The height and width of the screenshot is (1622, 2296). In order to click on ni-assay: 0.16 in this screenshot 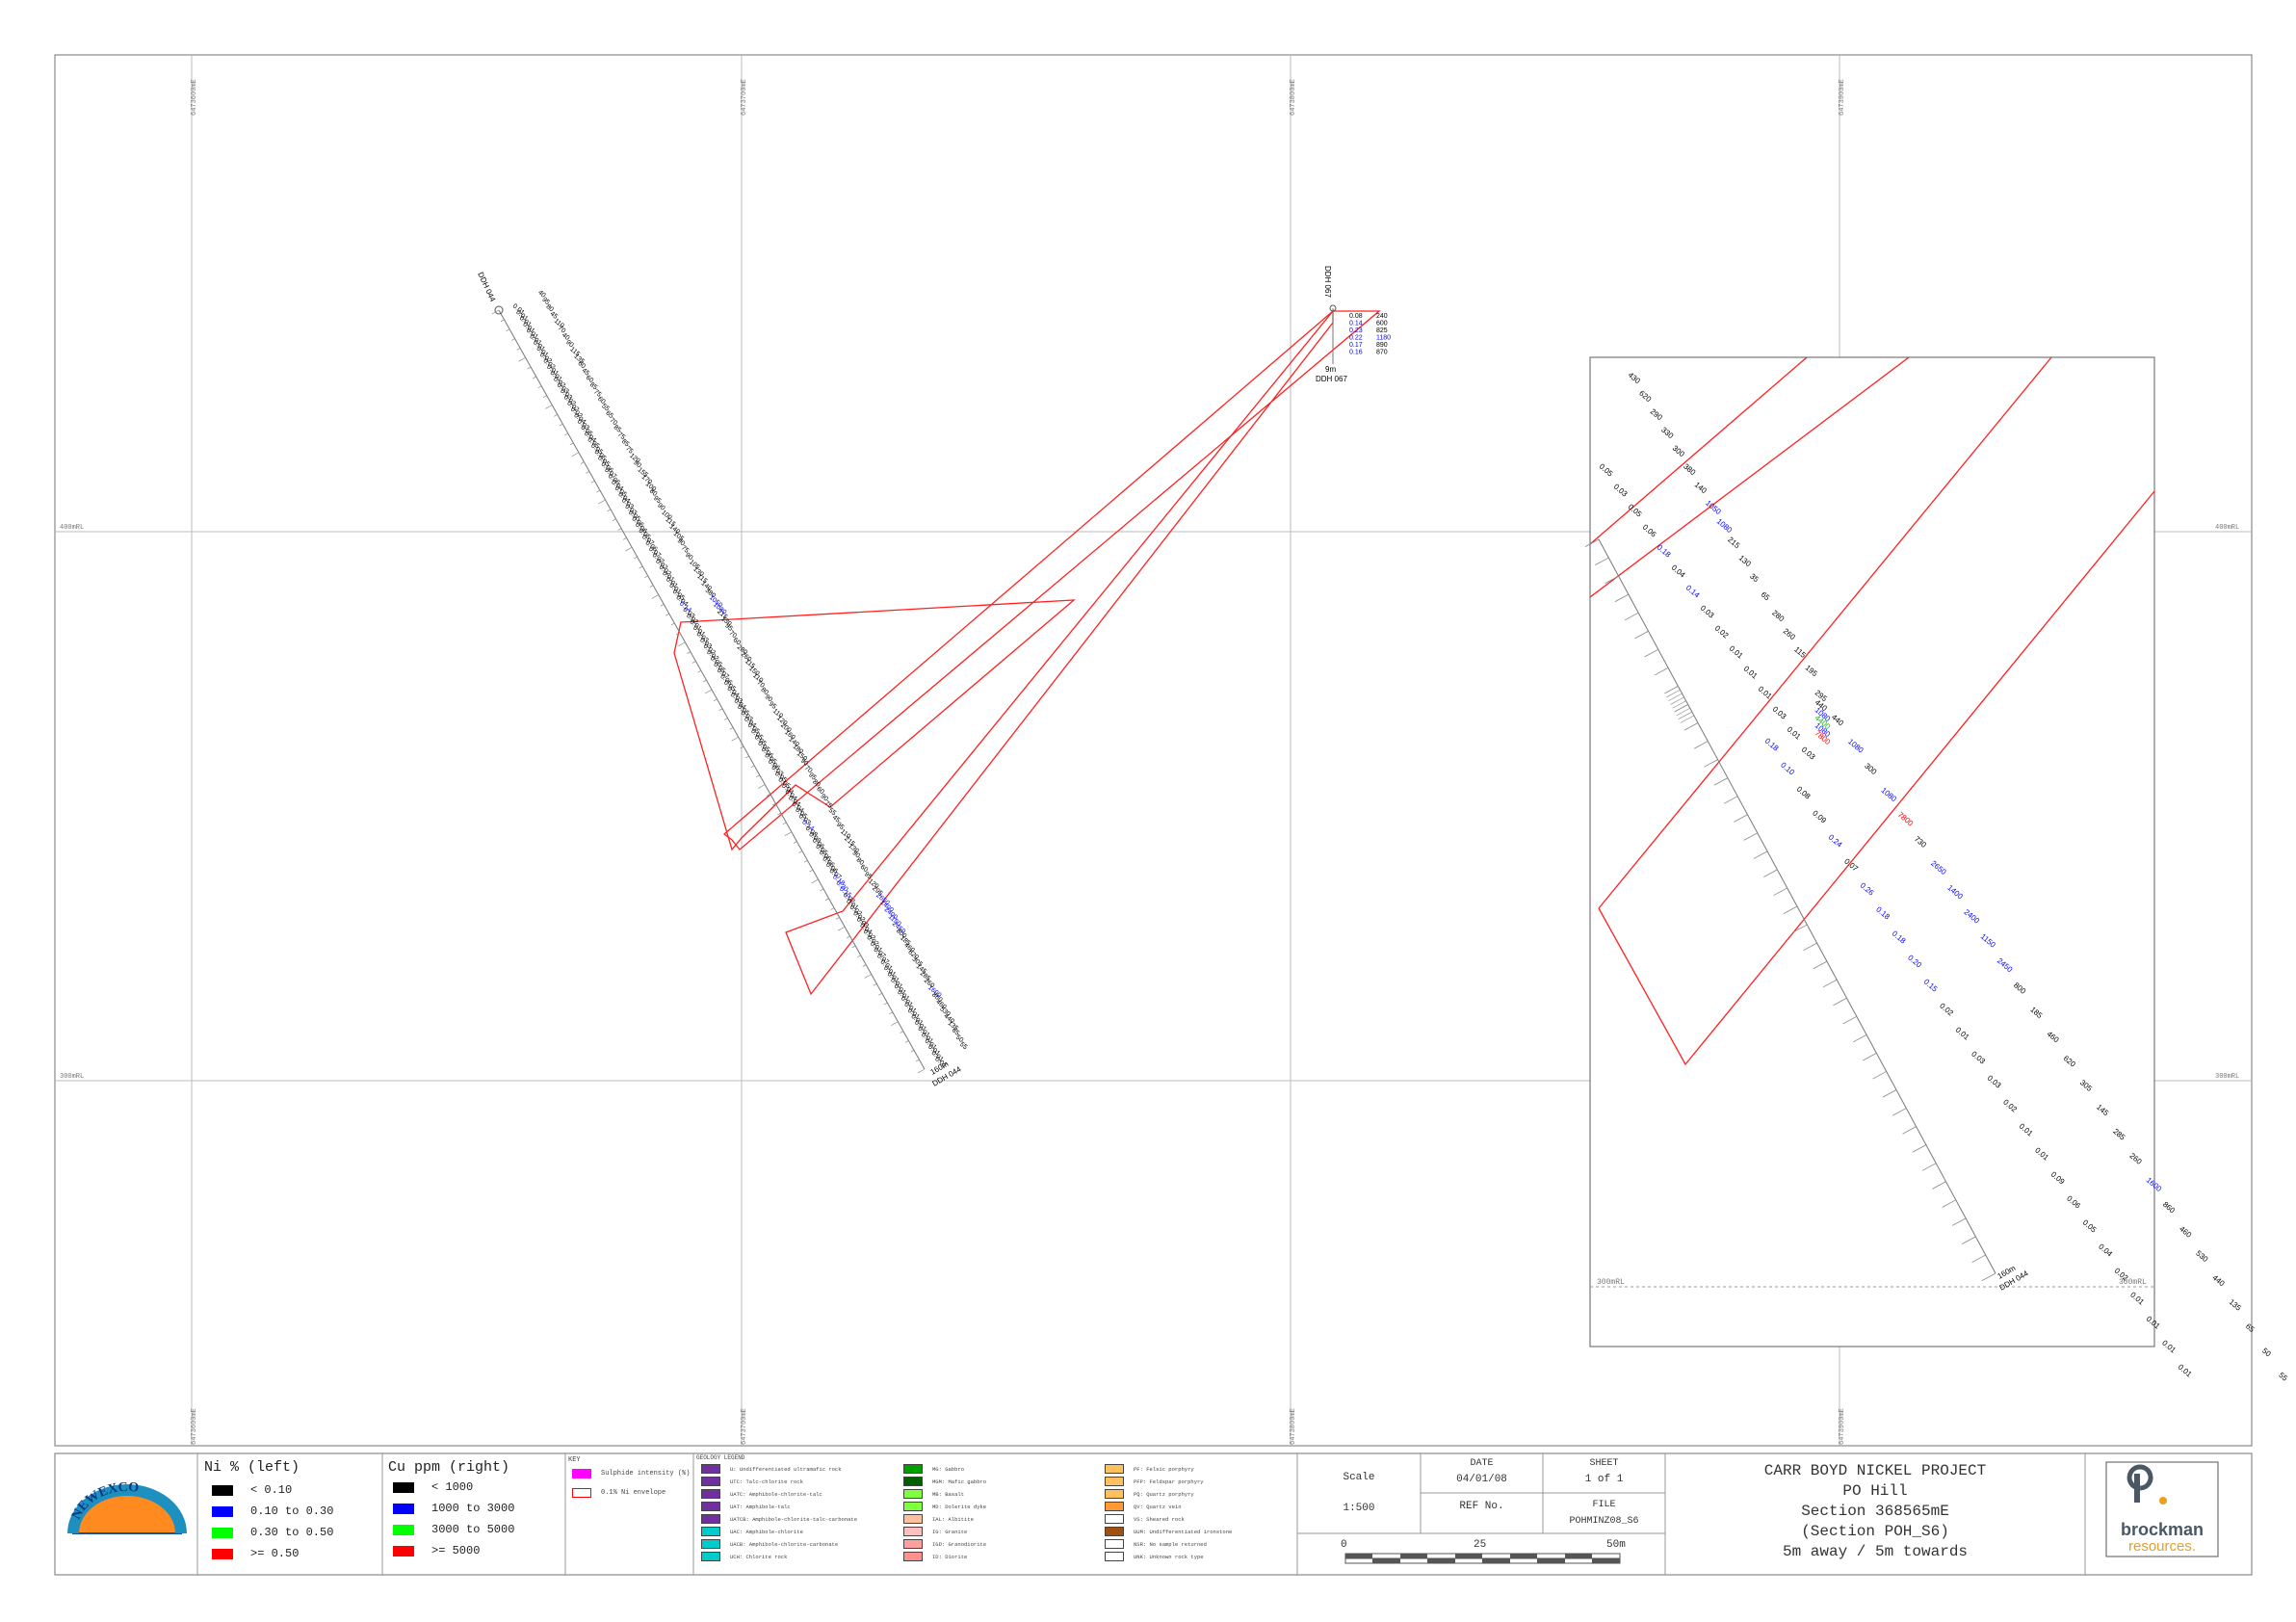, I will do `click(1356, 353)`.